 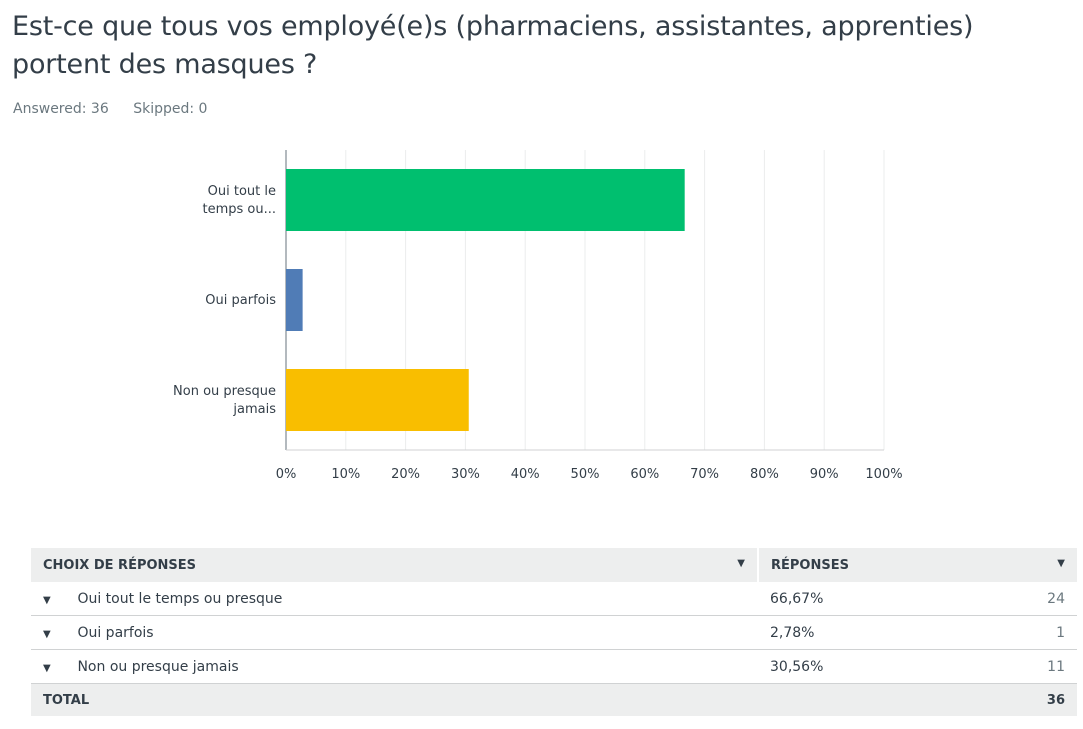 I want to click on choice-label: Oui parfois, so click(x=115, y=632).